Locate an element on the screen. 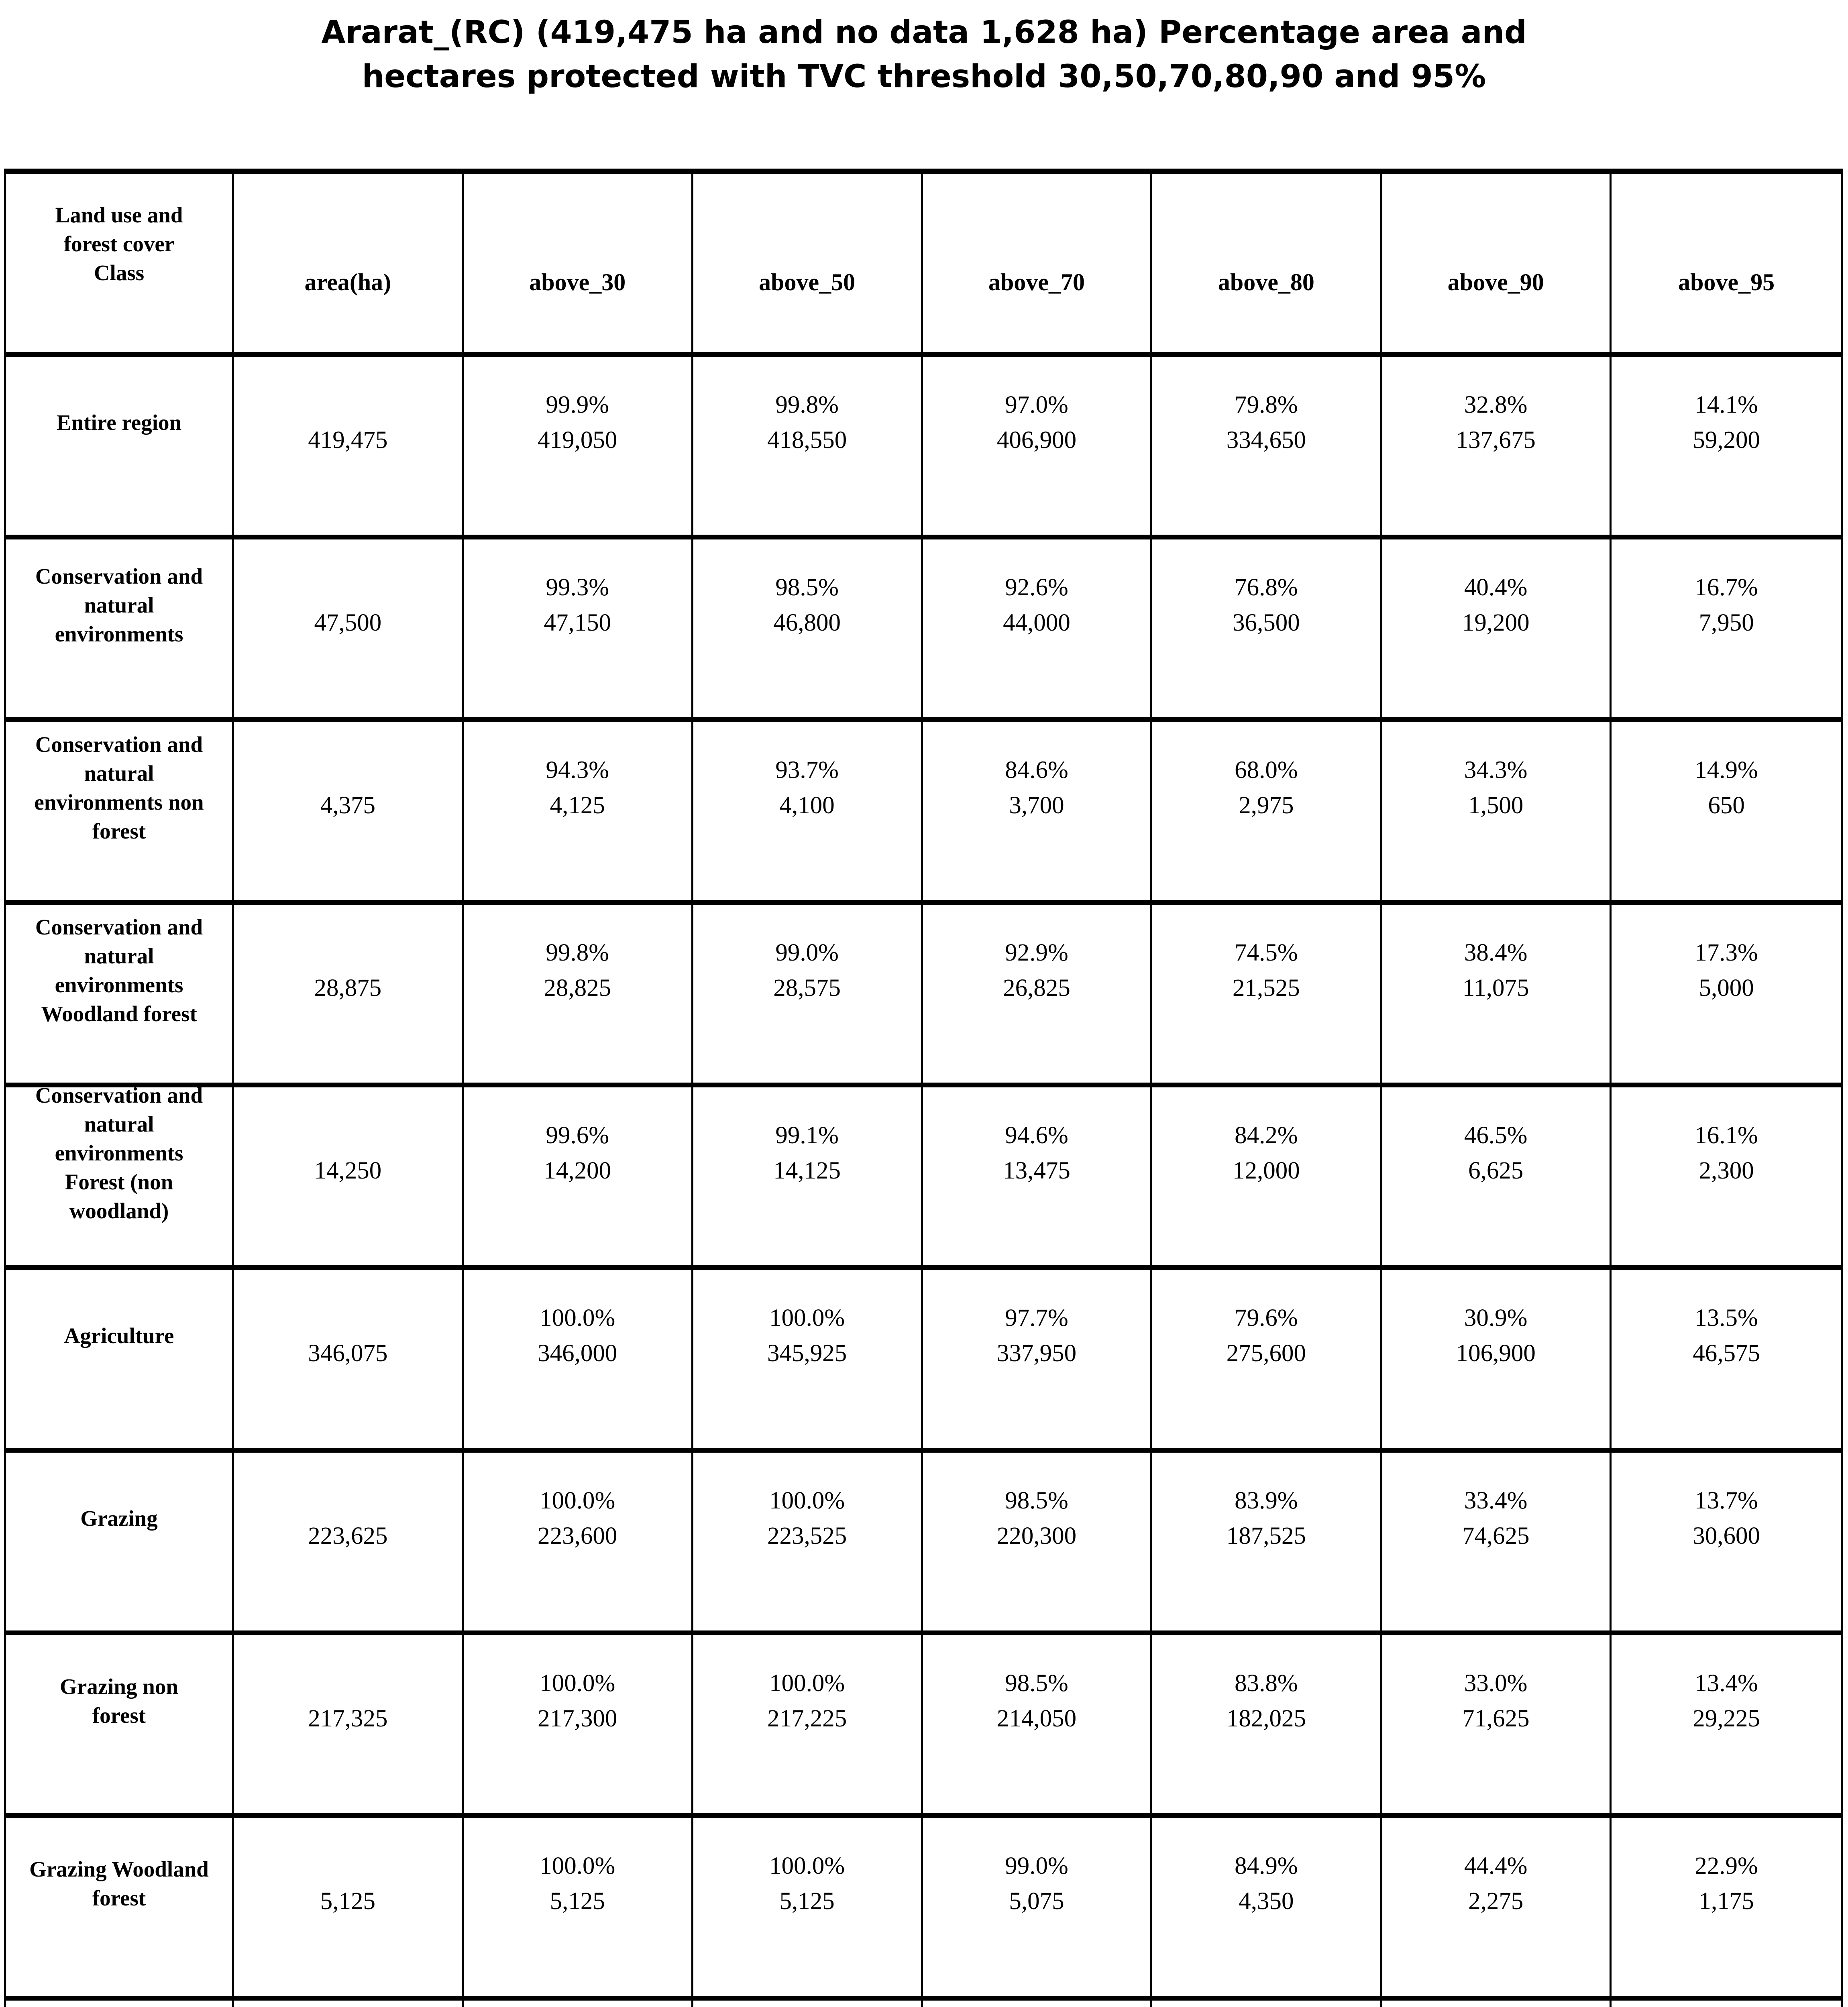  area-cell: 47,500 is located at coordinates (349, 628).